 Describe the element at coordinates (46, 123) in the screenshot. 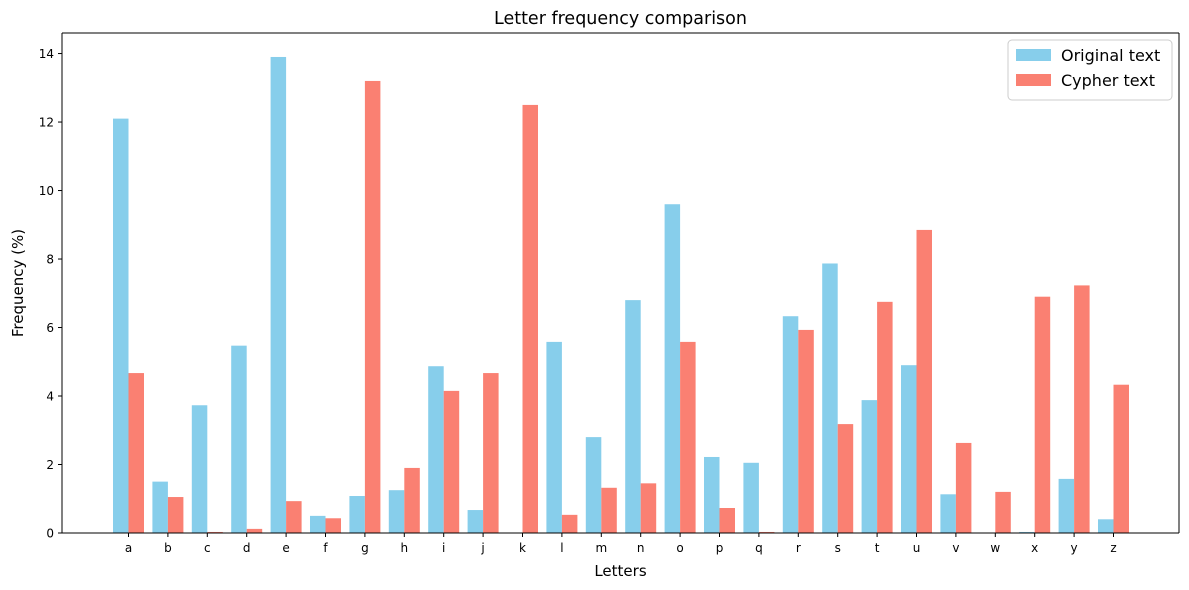

I see `y-tick-label: 12` at that location.